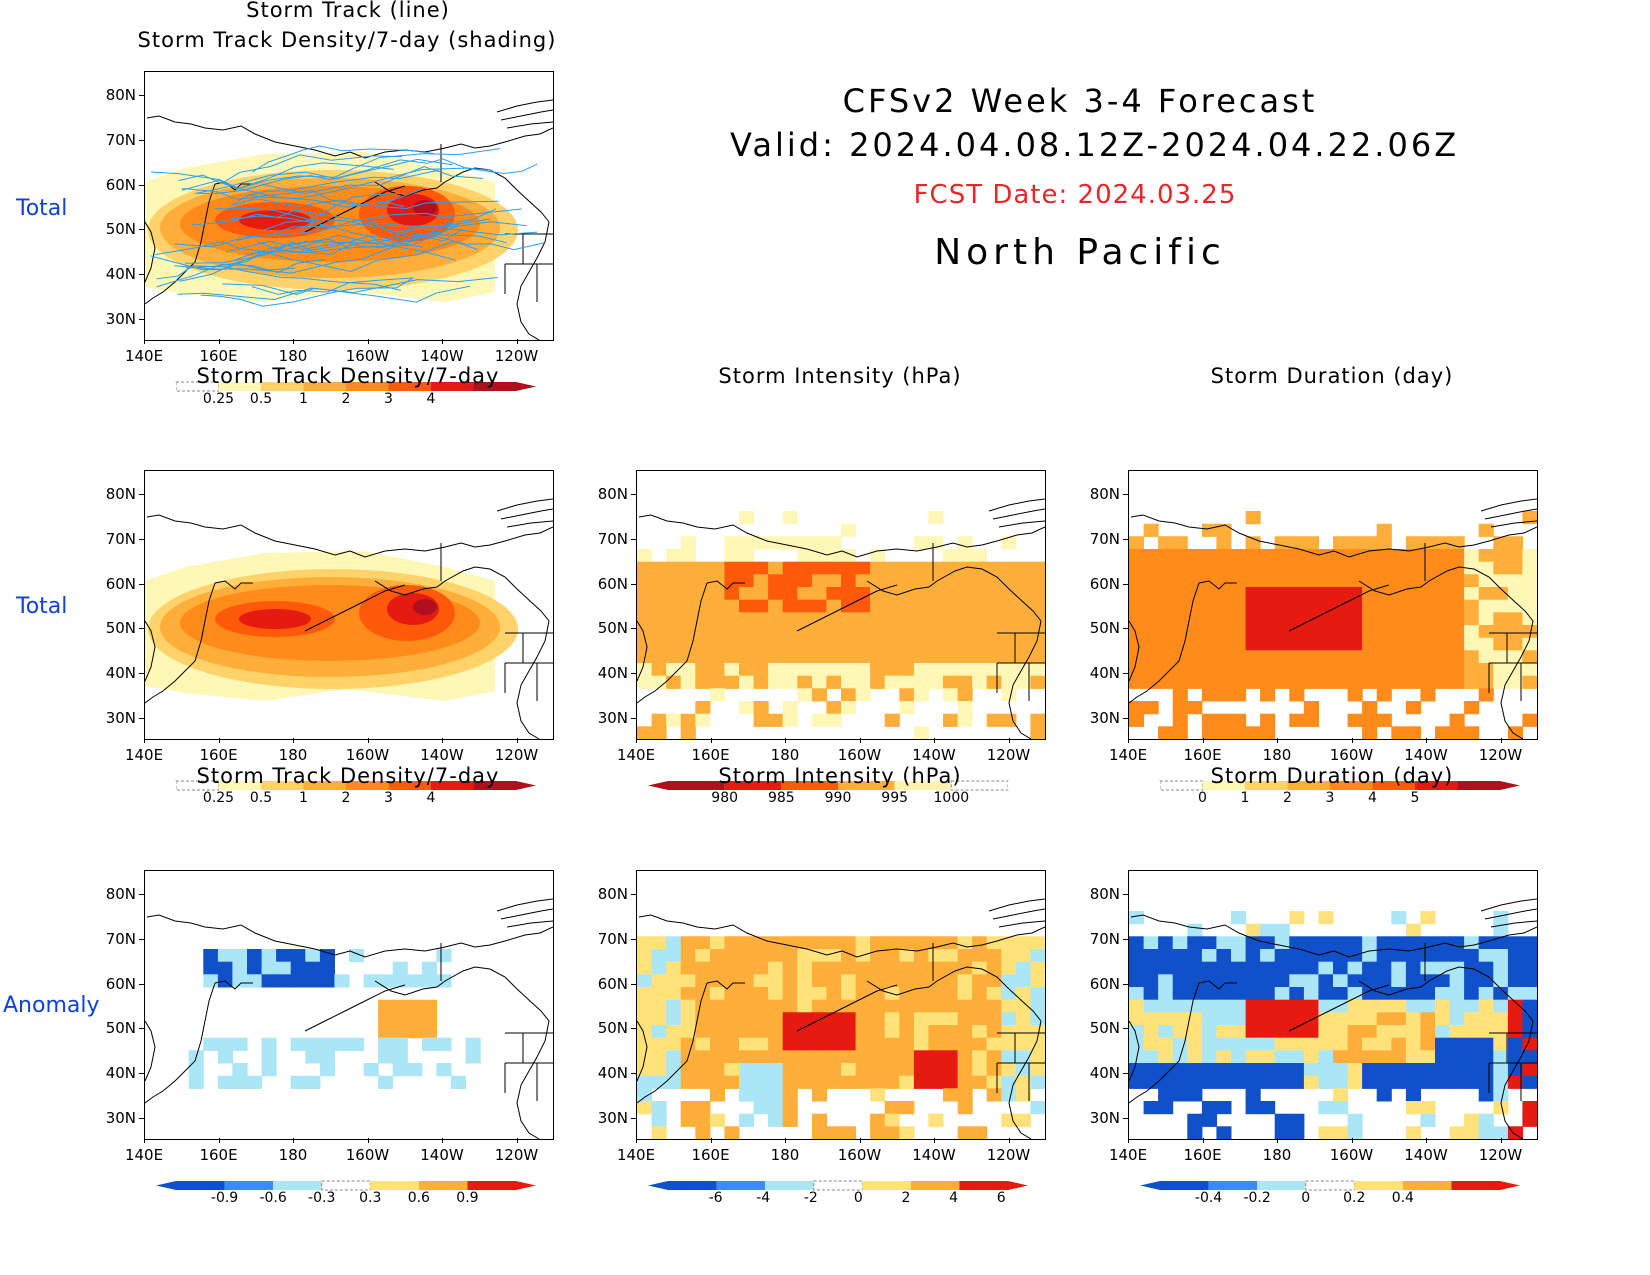 The height and width of the screenshot is (1275, 1650). I want to click on longitude-label: 120W, so click(1500, 1155).